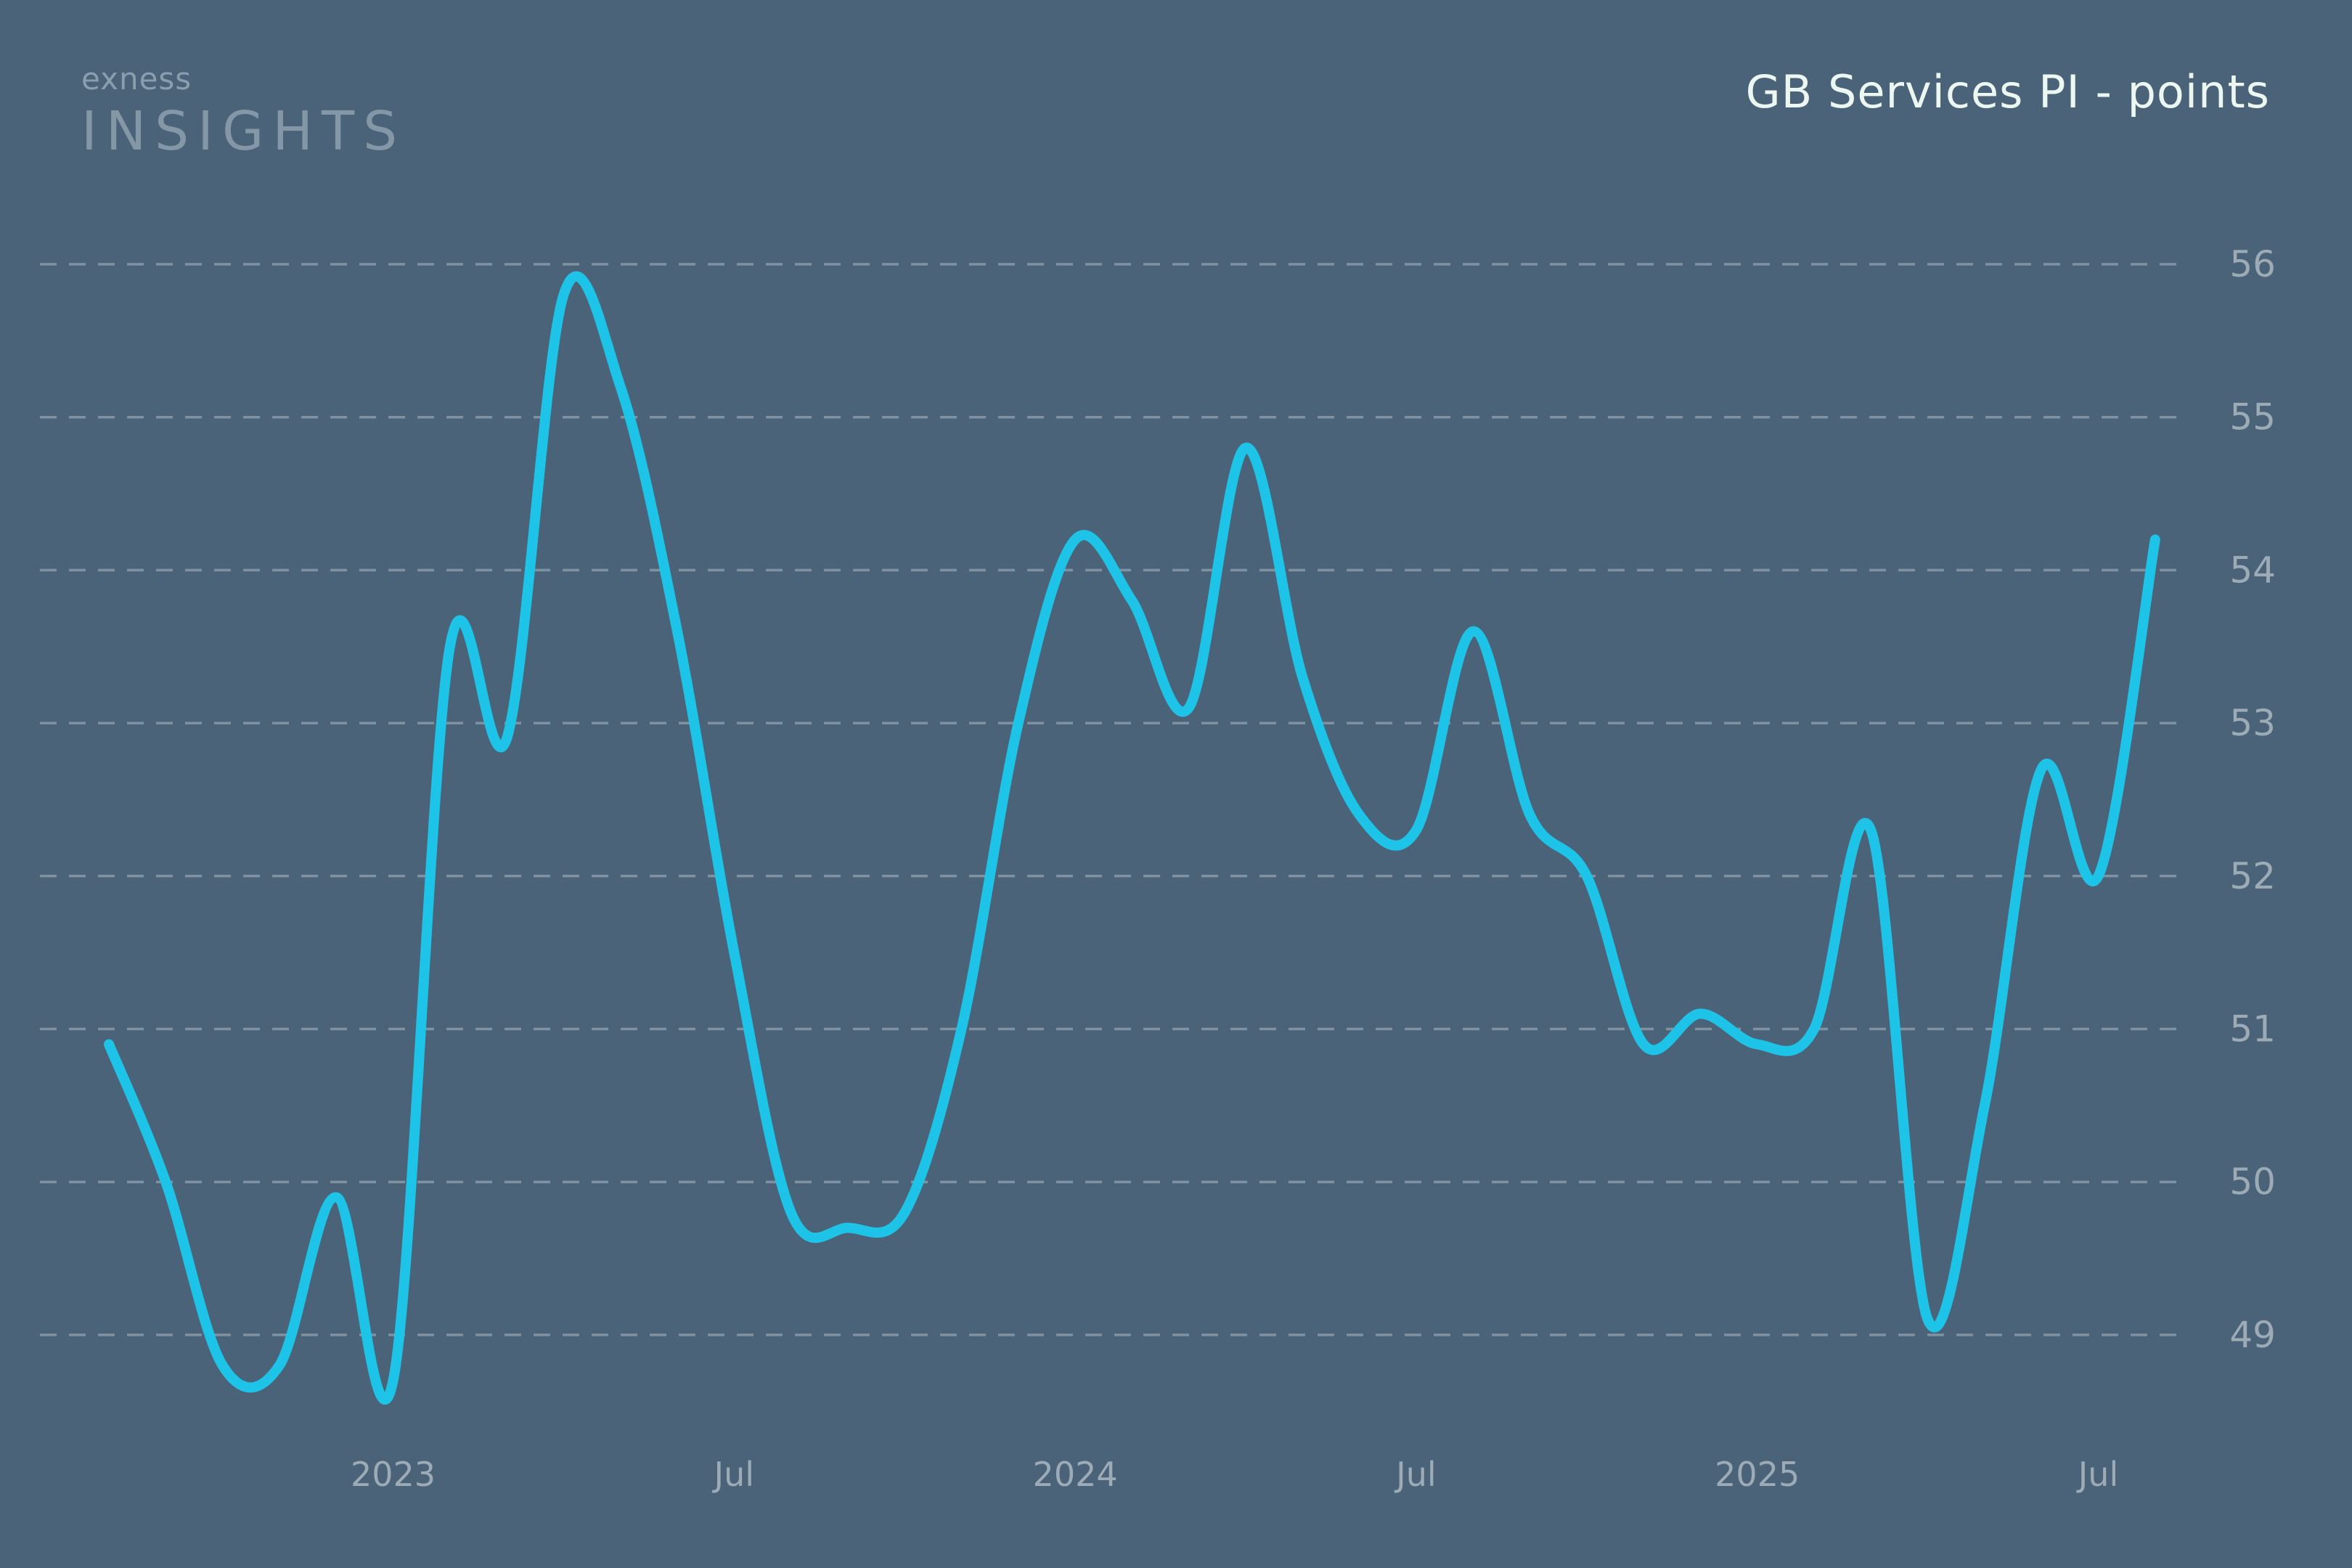 This screenshot has width=2352, height=1568. I want to click on y-tick-label: 56, so click(2253, 264).